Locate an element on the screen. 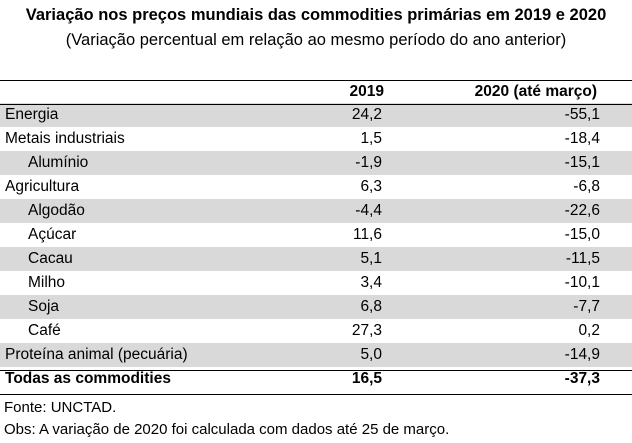 Image resolution: width=632 pixels, height=443 pixels. value-2019: 3,4 is located at coordinates (371, 282).